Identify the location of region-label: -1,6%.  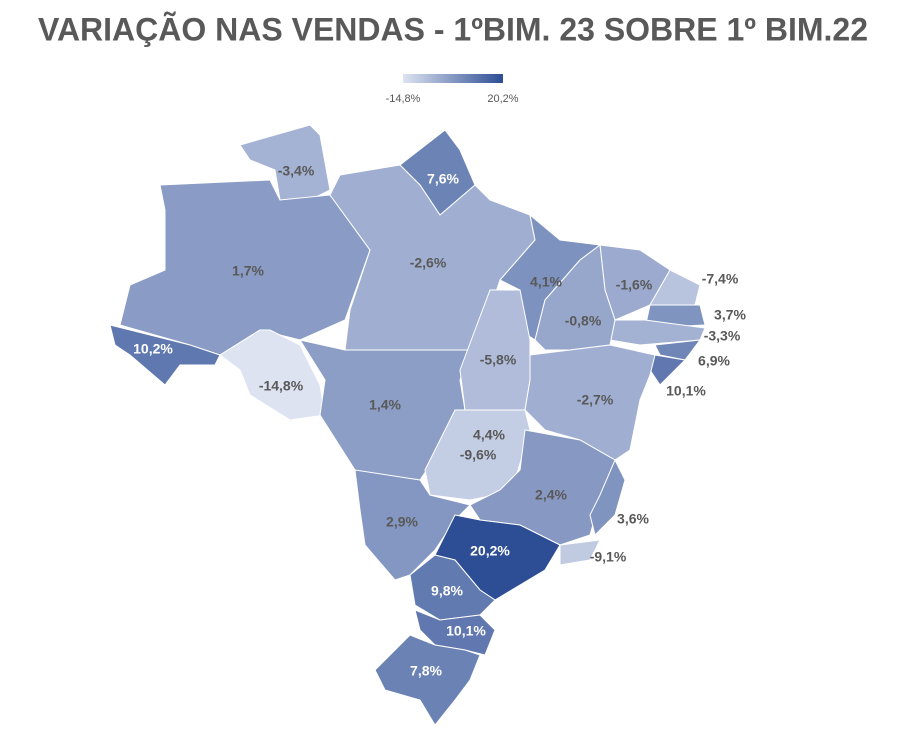
(634, 285).